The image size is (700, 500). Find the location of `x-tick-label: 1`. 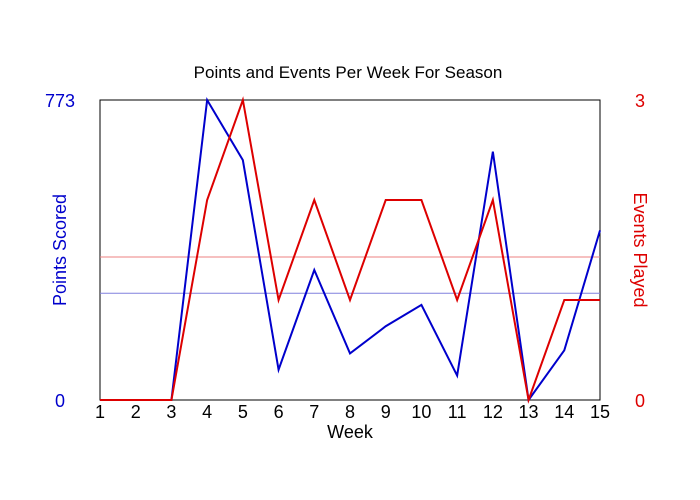

x-tick-label: 1 is located at coordinates (100, 412).